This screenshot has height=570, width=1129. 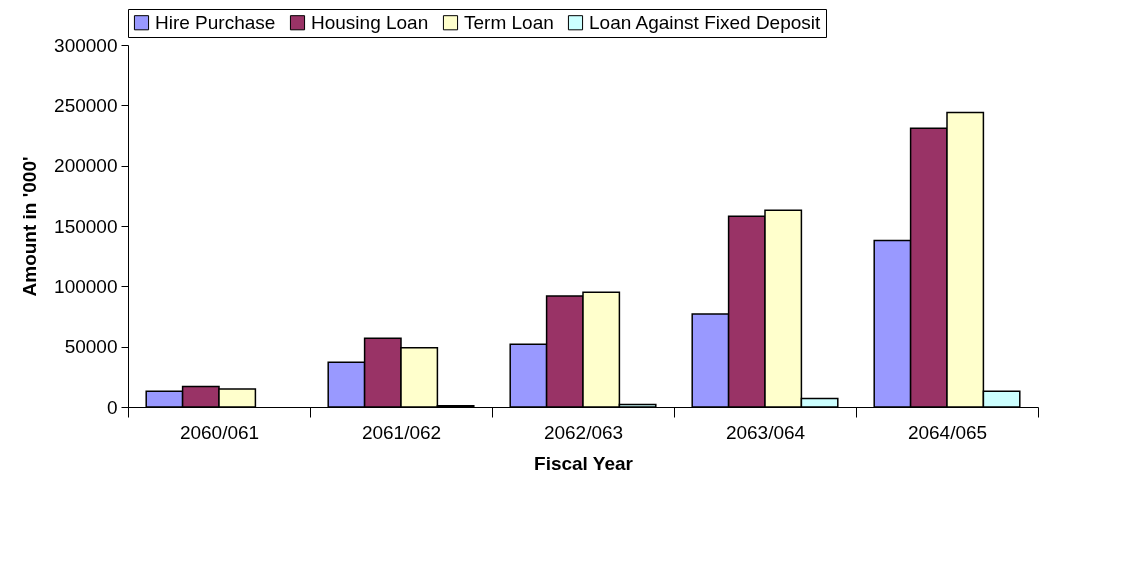 What do you see at coordinates (86, 105) in the screenshot?
I see `y-tick-label: 250000` at bounding box center [86, 105].